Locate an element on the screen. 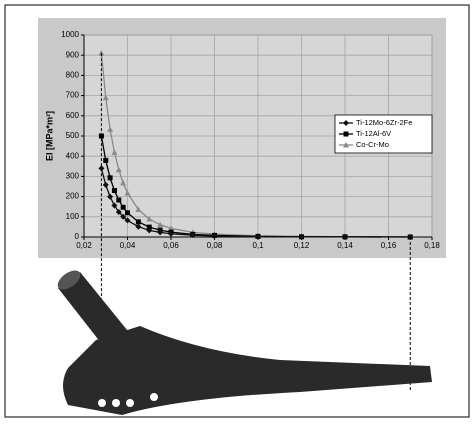 This screenshot has height=428, width=475. y-tick-label: 100 is located at coordinates (73, 216).